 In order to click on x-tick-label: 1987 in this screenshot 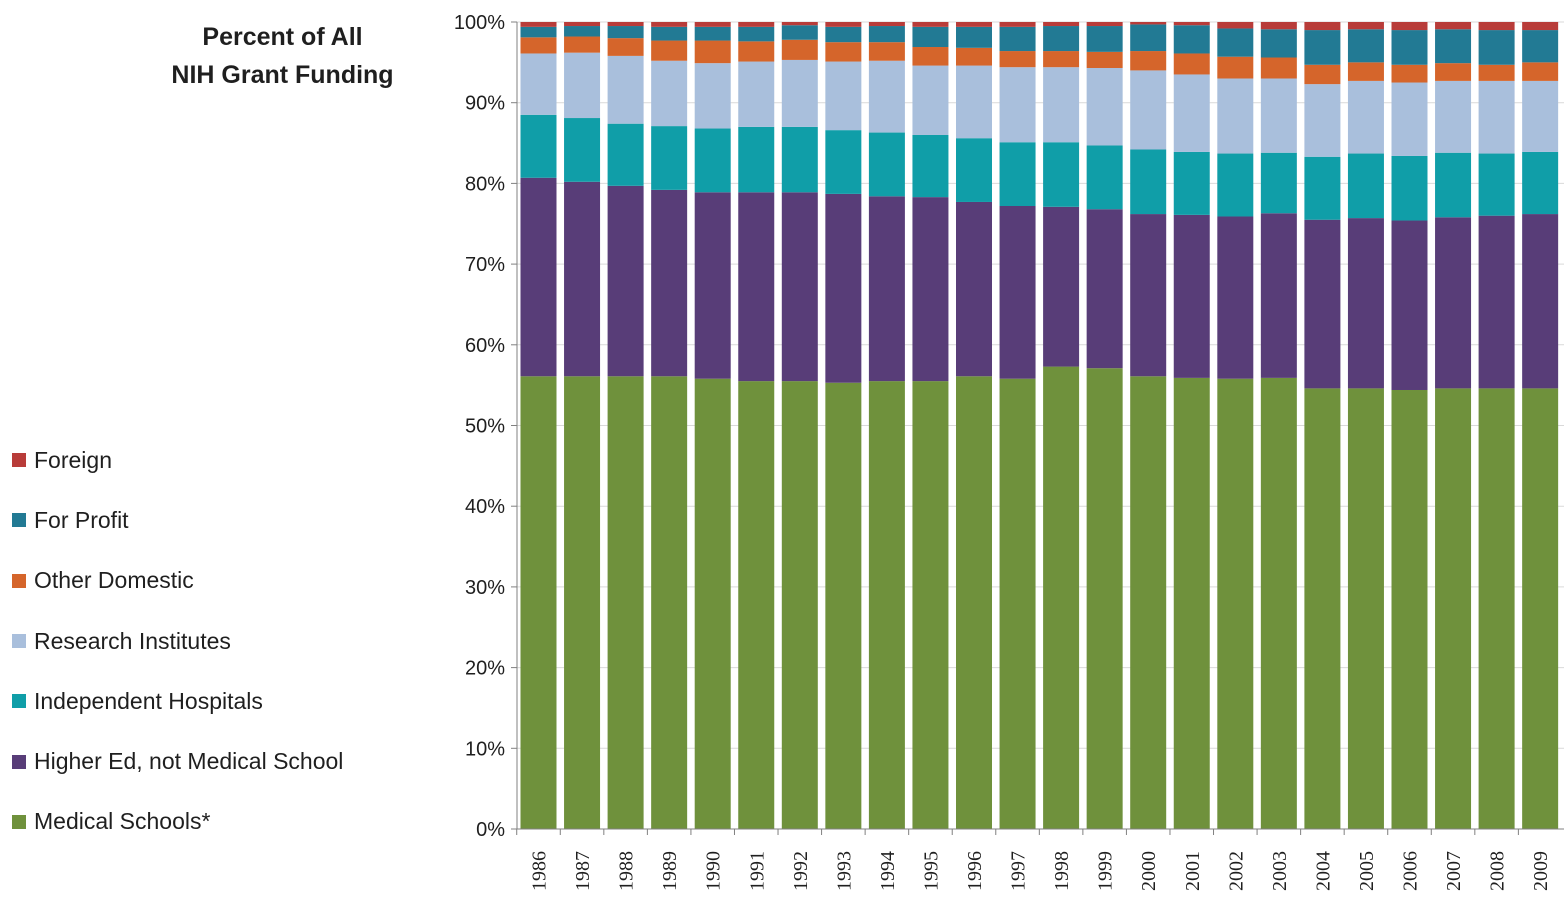, I will do `click(583, 871)`.